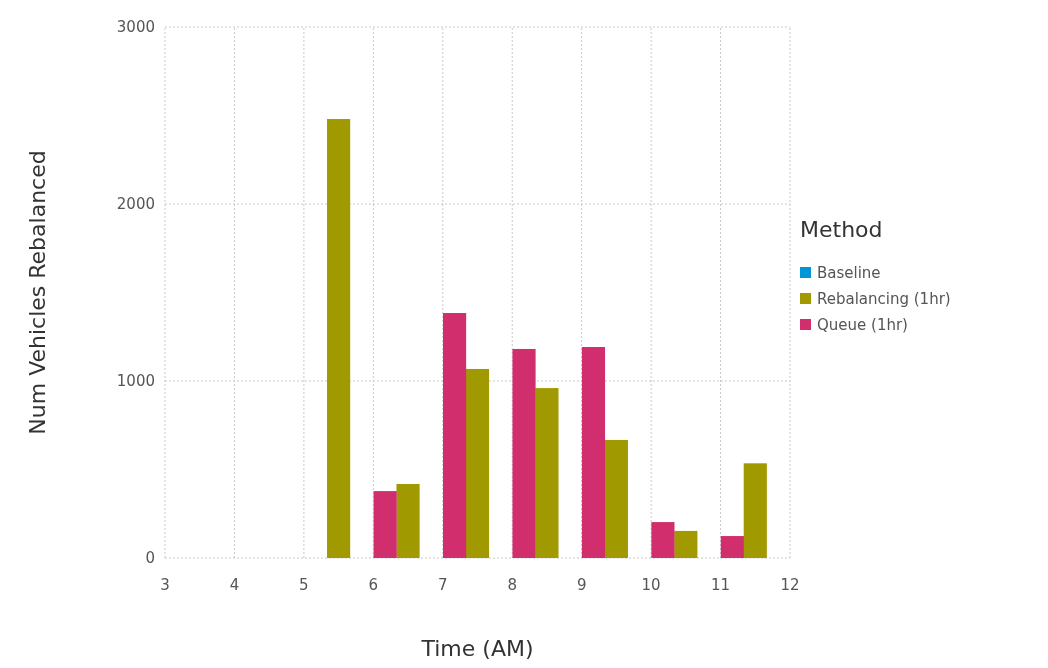 This screenshot has width=1048, height=668. I want to click on x-tick-label: 7, so click(443, 585).